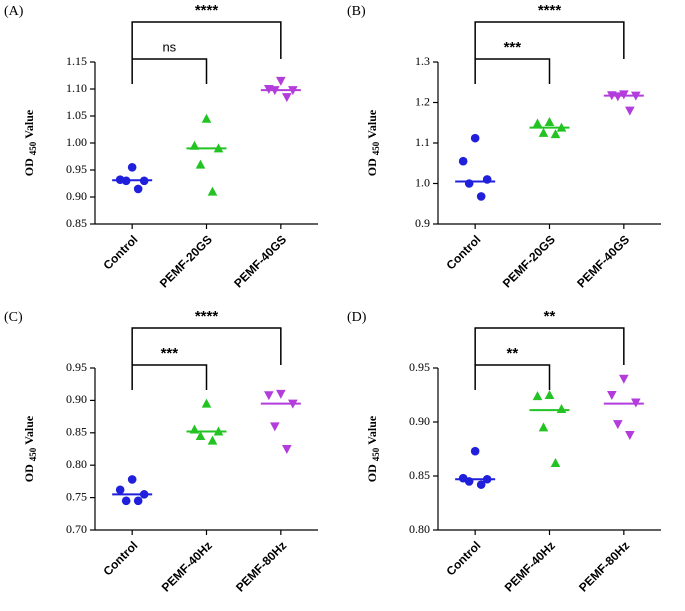 The height and width of the screenshot is (611, 685). What do you see at coordinates (187, 566) in the screenshot?
I see `x-tick-label: PEMF-40Hz` at bounding box center [187, 566].